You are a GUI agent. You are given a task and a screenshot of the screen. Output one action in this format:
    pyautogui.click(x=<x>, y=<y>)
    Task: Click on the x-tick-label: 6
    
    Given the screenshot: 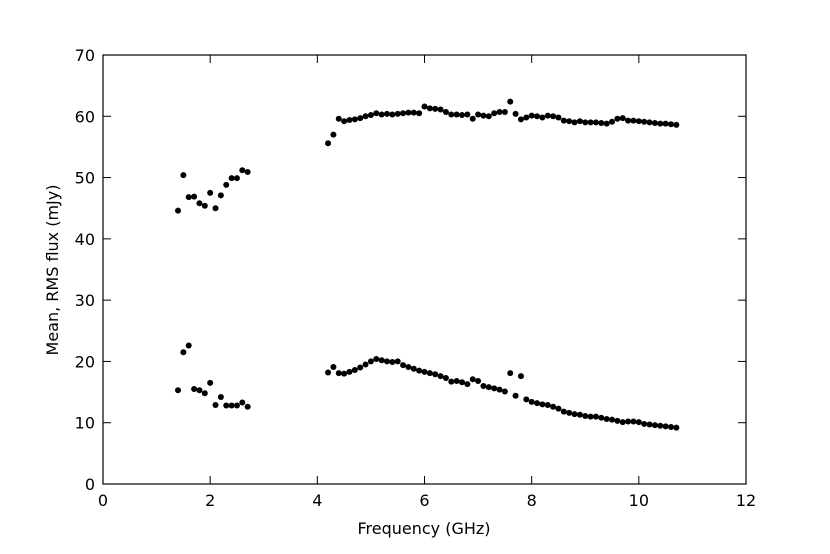 What is the action you would take?
    pyautogui.click(x=424, y=500)
    